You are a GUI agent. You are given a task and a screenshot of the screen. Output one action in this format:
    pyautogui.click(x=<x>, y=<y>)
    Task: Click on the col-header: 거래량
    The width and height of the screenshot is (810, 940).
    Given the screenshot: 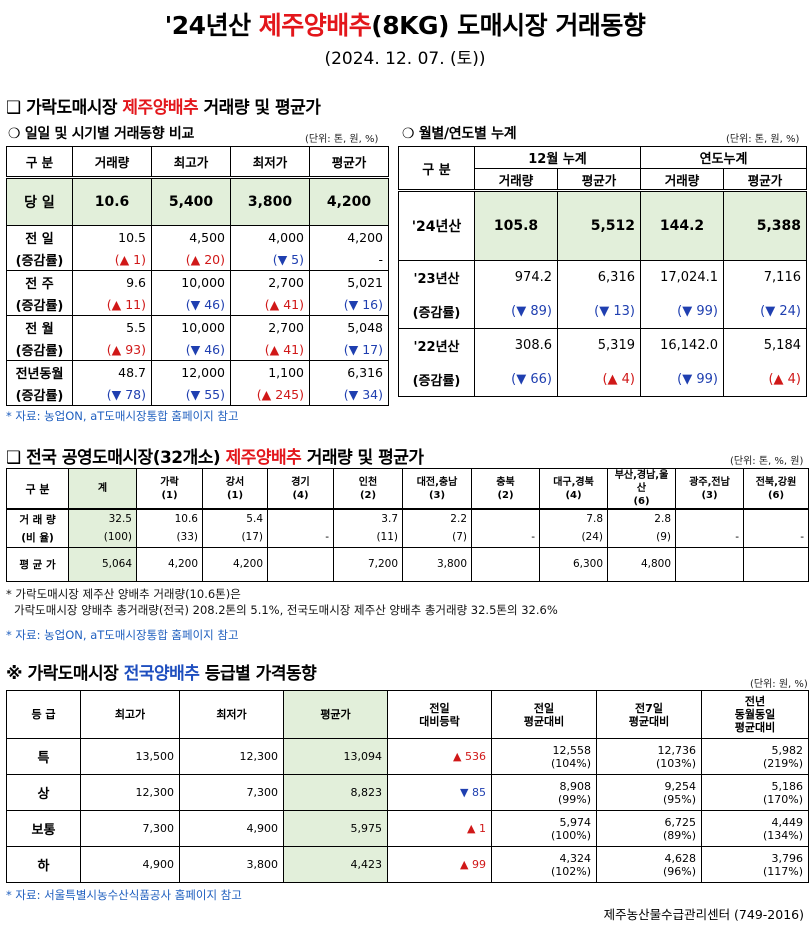 What is the action you would take?
    pyautogui.click(x=112, y=162)
    